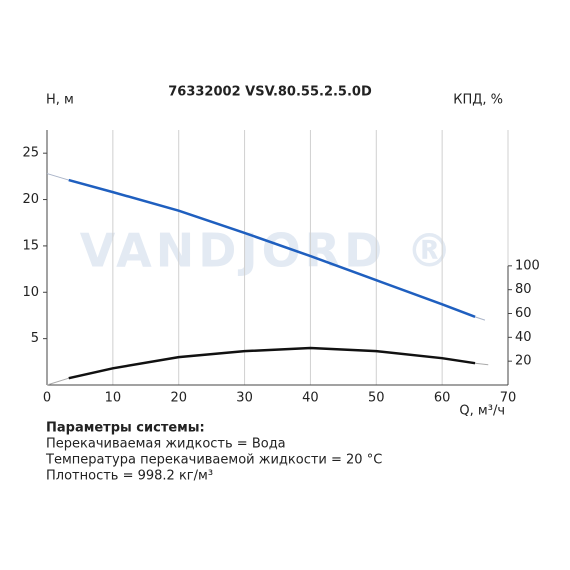 The image size is (570, 570). What do you see at coordinates (30, 153) in the screenshot?
I see `y-tick-label: 25` at bounding box center [30, 153].